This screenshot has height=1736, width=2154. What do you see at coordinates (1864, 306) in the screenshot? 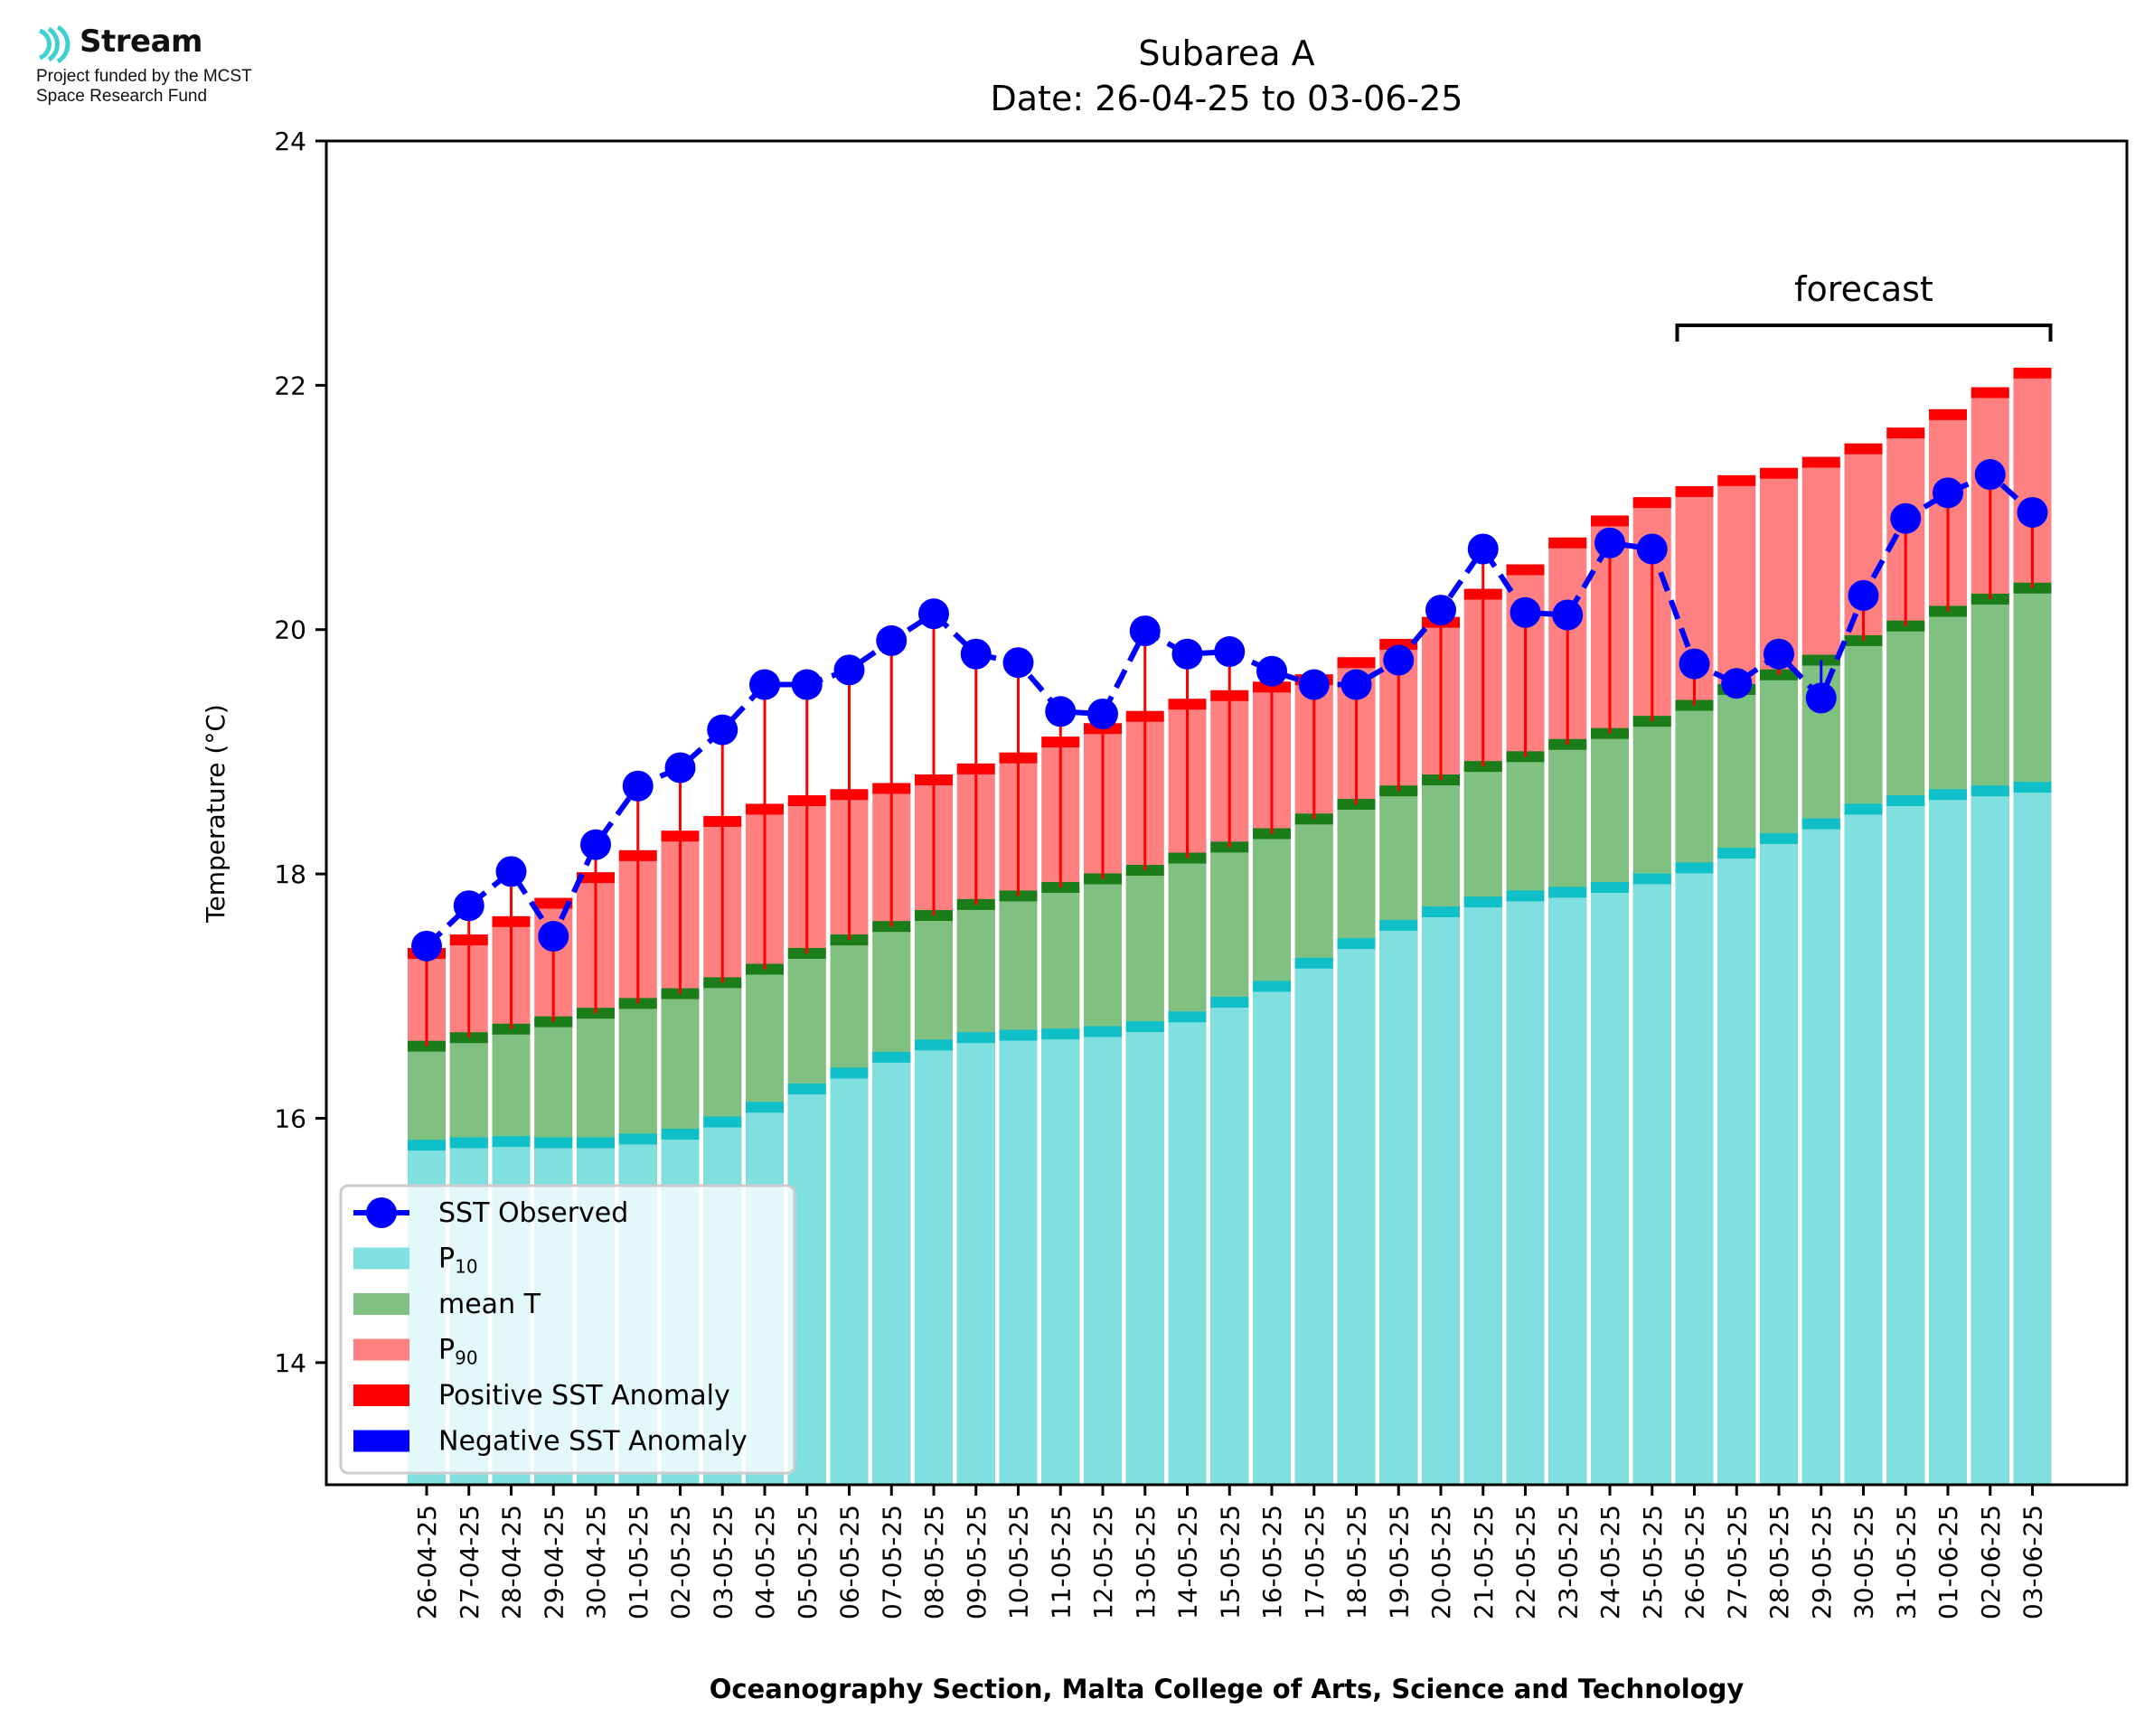
I see `forecast-annotation: forecast` at bounding box center [1864, 306].